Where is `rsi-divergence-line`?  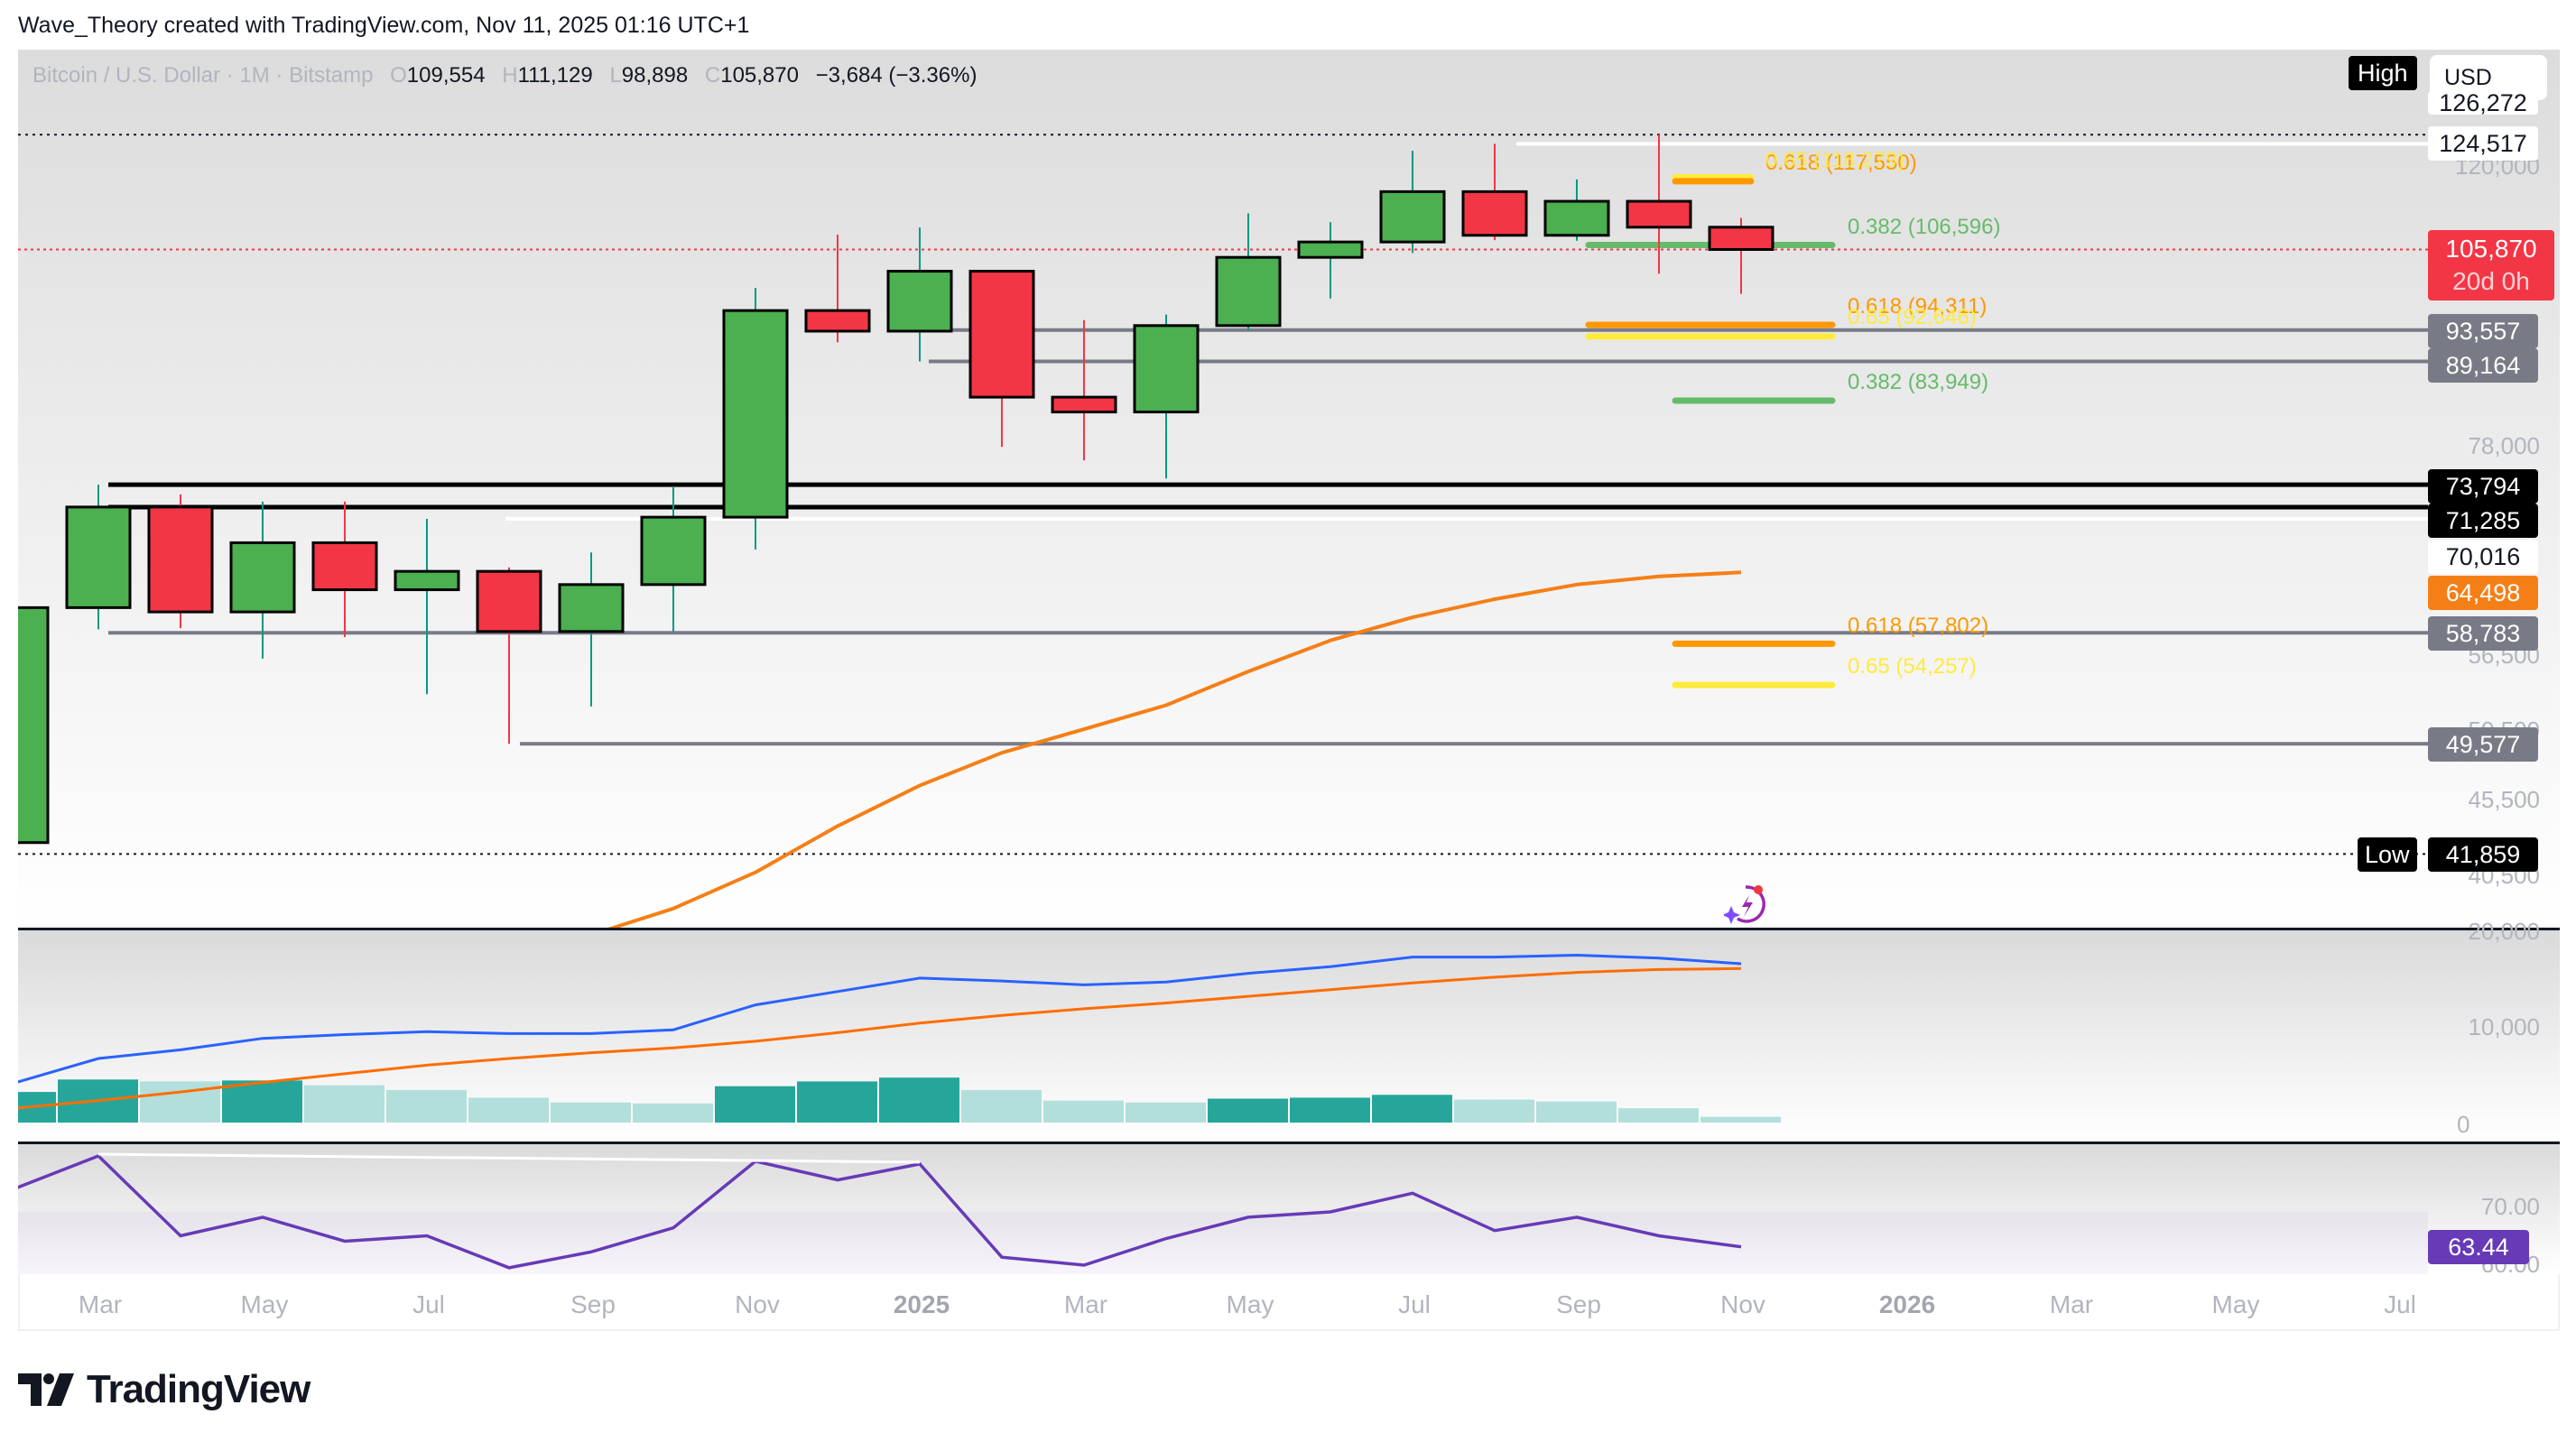 rsi-divergence-line is located at coordinates (509, 1158).